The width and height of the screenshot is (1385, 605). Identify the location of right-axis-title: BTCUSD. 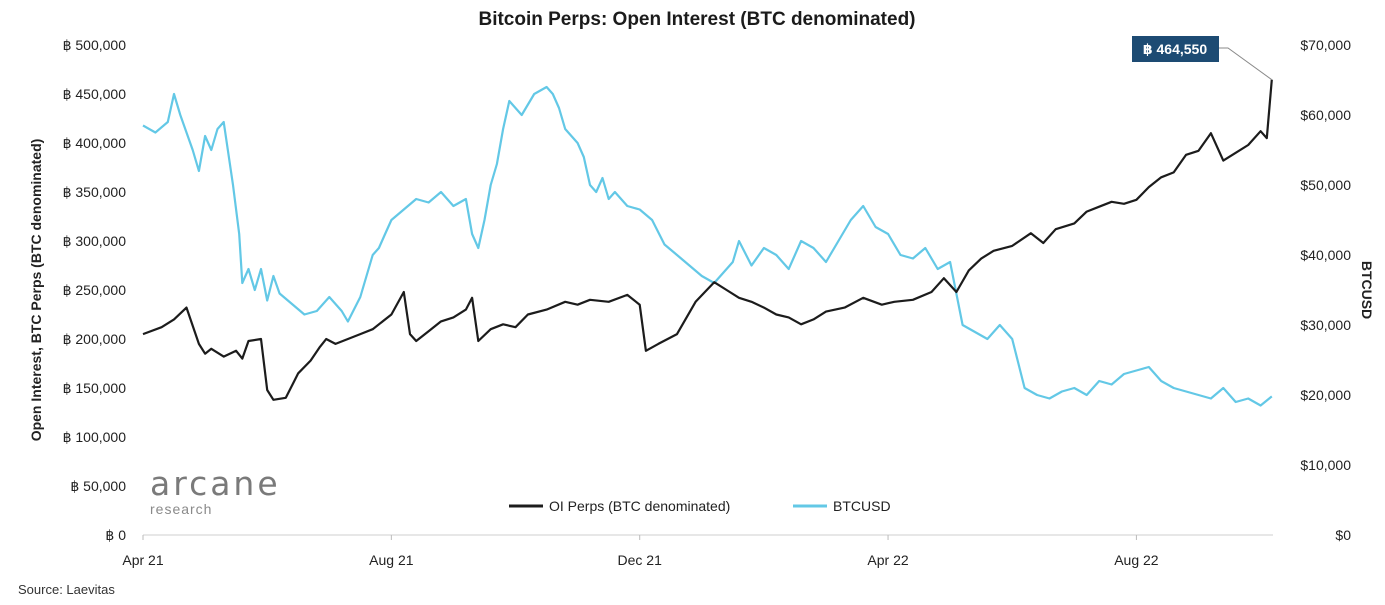
(1367, 290).